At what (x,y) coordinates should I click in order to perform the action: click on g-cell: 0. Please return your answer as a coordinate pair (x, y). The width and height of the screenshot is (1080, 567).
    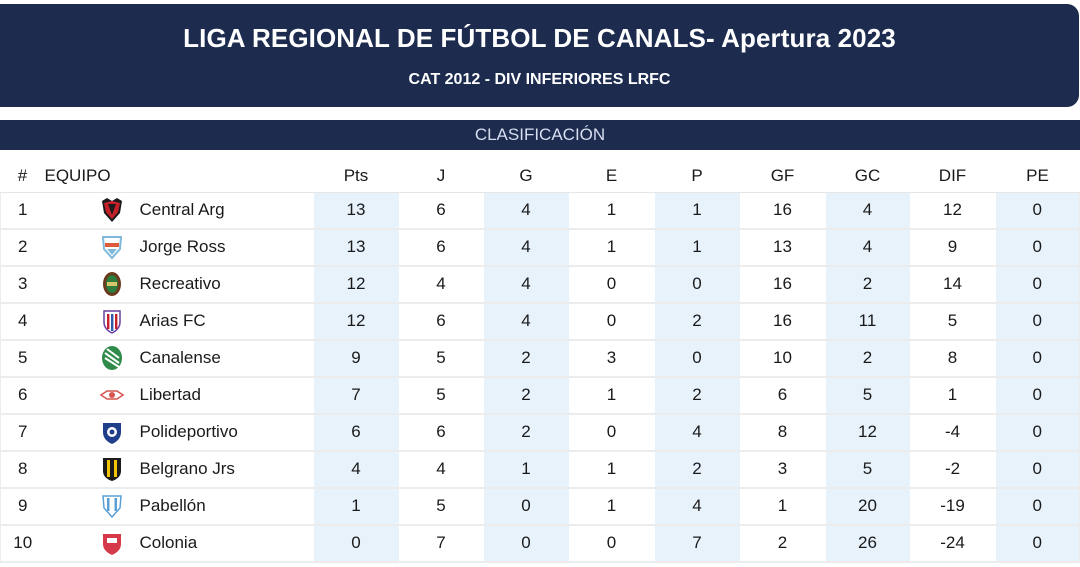
    Looking at the image, I should click on (526, 543).